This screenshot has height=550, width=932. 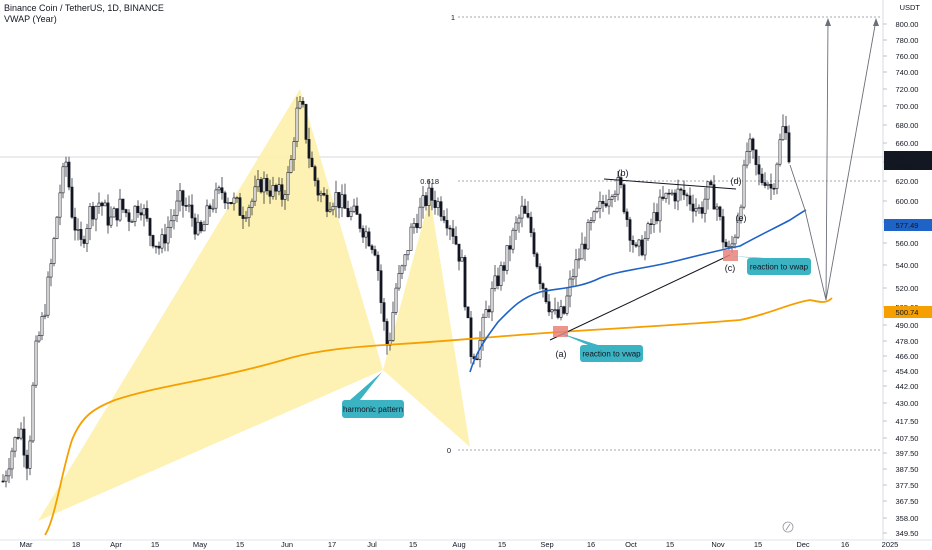 I want to click on callout-reaction-a: reaction to vwap, so click(x=601, y=347).